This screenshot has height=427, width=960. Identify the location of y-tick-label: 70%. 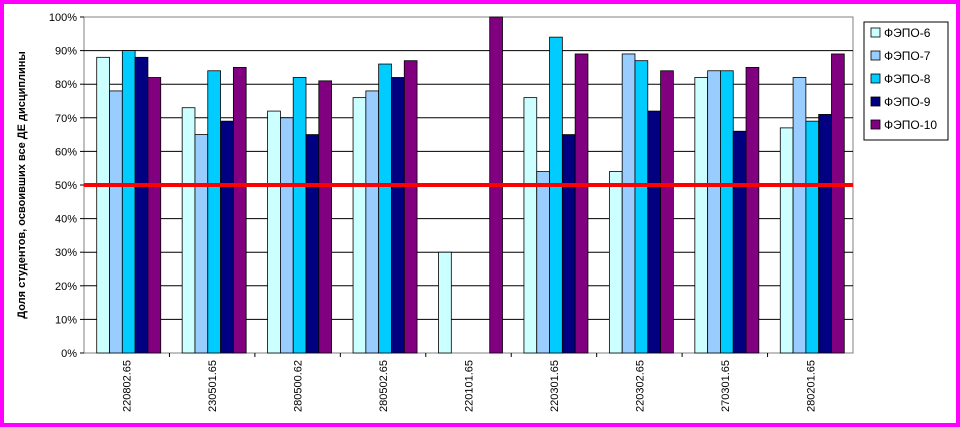
(66, 119).